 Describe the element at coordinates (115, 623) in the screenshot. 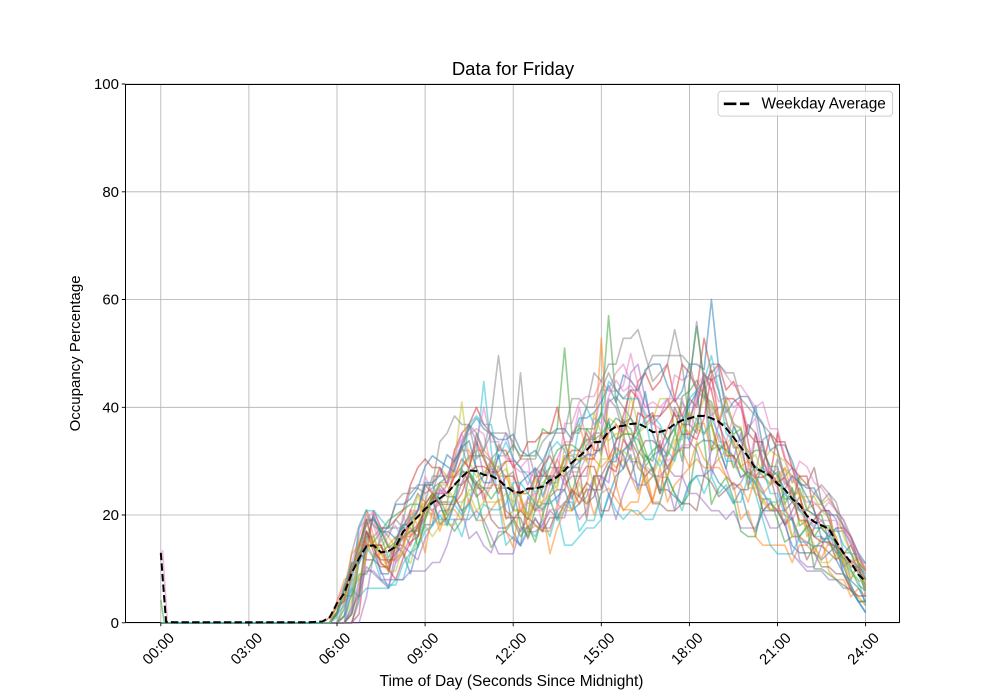

I see `svg-text: 0` at that location.